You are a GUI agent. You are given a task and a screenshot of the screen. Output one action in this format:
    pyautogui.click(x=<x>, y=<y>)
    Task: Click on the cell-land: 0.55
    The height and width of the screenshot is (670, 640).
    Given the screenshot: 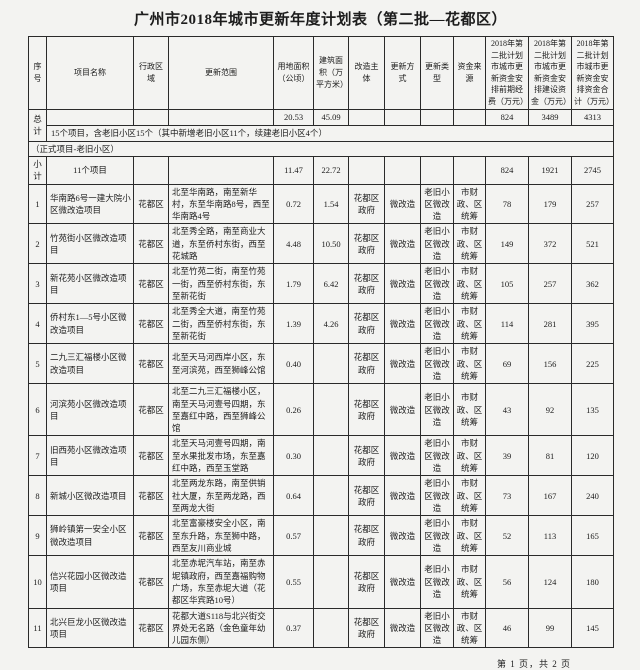 What is the action you would take?
    pyautogui.click(x=293, y=582)
    